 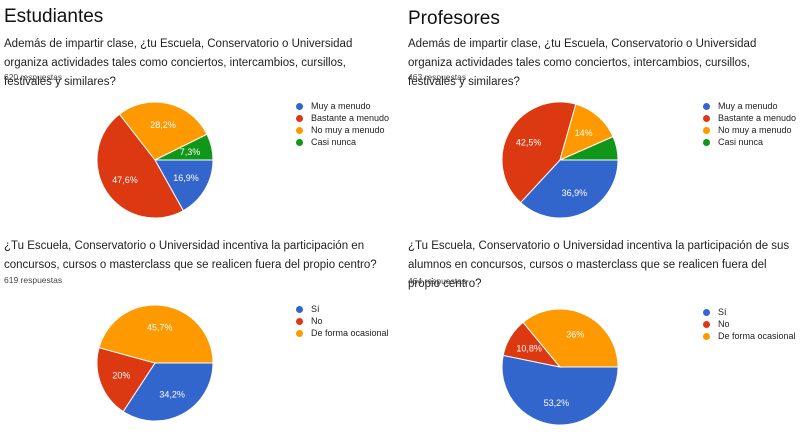 What do you see at coordinates (190, 152) in the screenshot?
I see `pie-slice-label: 7,3%` at bounding box center [190, 152].